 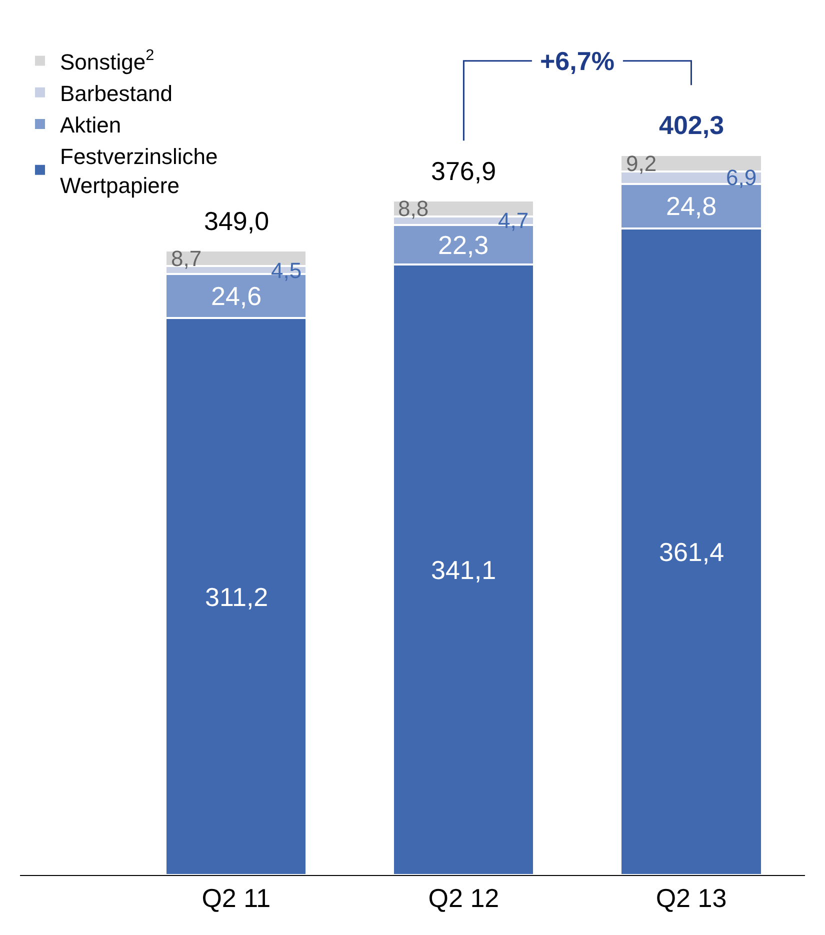 What do you see at coordinates (286, 270) in the screenshot?
I see `data-label: 4,5` at bounding box center [286, 270].